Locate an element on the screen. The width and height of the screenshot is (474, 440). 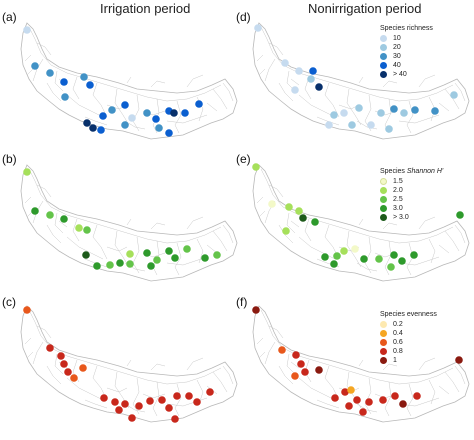
column-title-irrigation: Irrigation period is located at coordinates (145, 8).